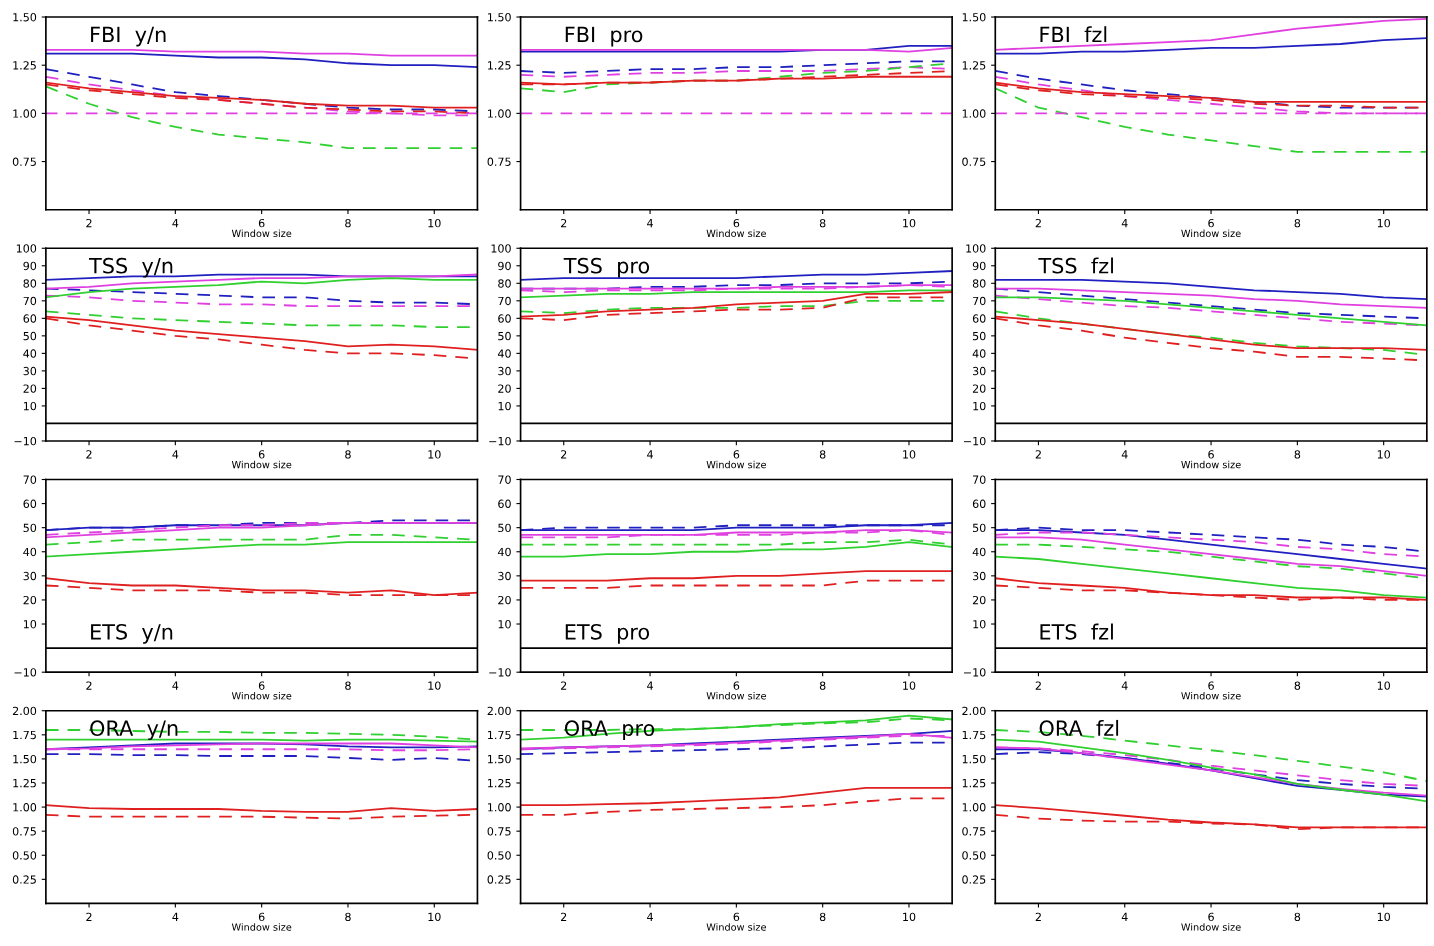 The image size is (1434, 946). I want to click on y-tick-label: 2.00, so click(974, 711).